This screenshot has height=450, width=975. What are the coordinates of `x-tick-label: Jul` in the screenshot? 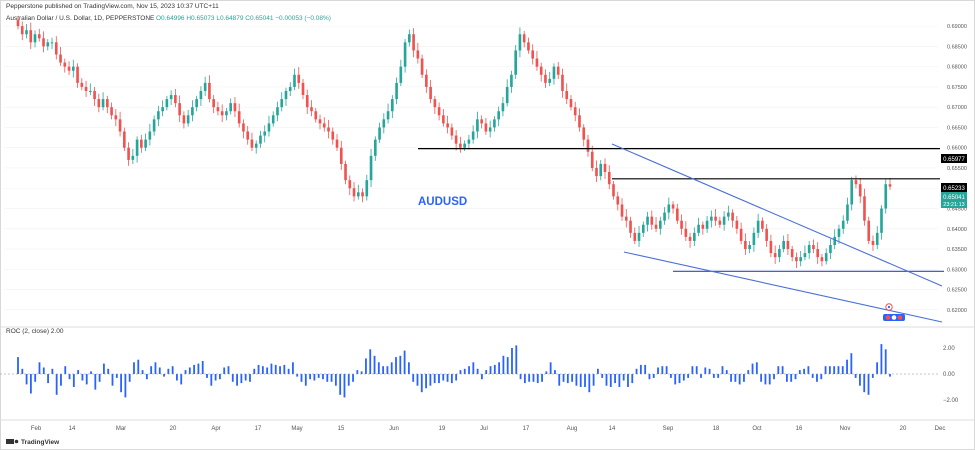 It's located at (484, 429).